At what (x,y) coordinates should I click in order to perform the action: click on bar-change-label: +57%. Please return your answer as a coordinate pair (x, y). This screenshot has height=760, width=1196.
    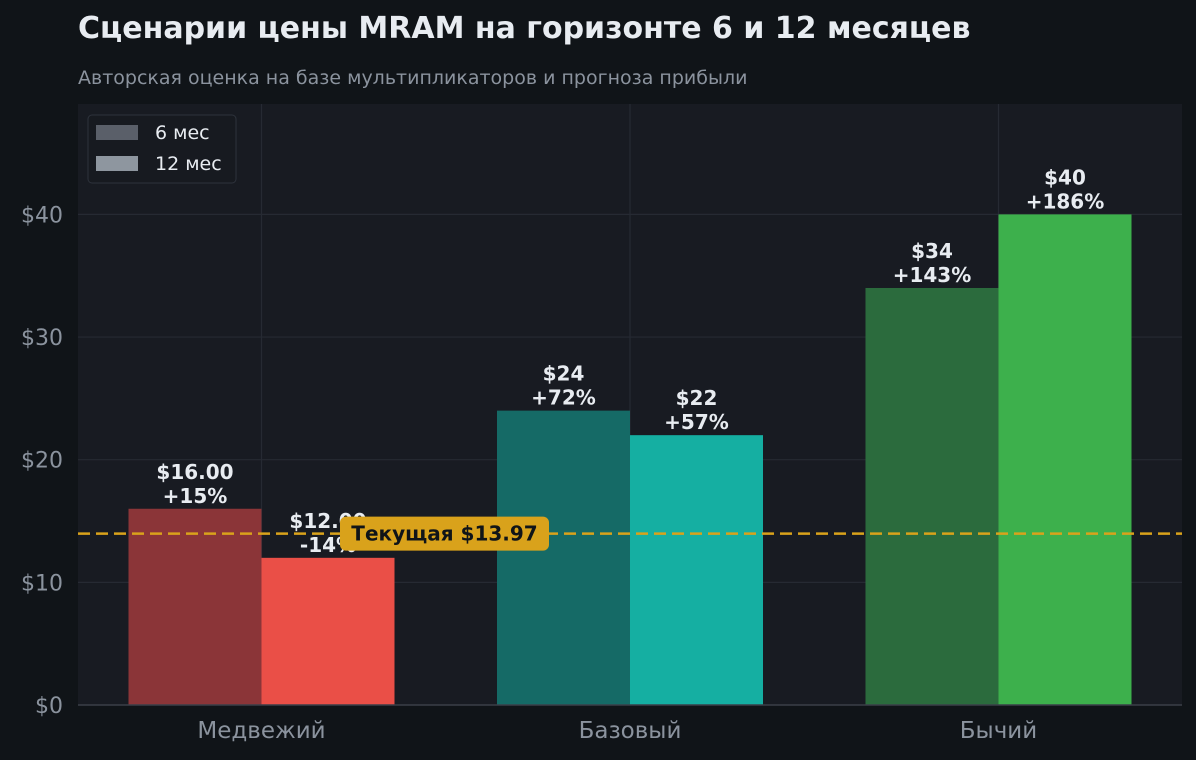
    Looking at the image, I should click on (696, 422).